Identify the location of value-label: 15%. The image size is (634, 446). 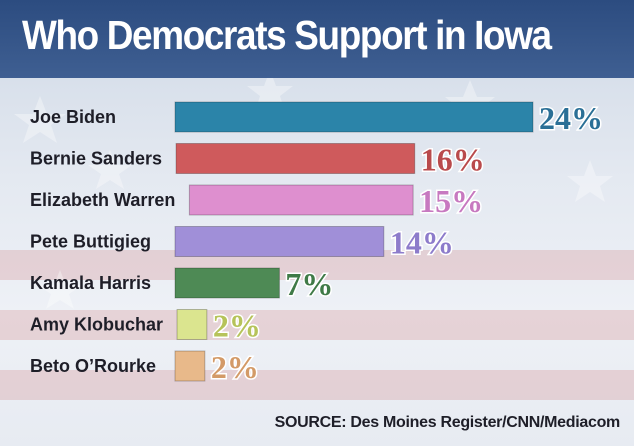
(451, 201).